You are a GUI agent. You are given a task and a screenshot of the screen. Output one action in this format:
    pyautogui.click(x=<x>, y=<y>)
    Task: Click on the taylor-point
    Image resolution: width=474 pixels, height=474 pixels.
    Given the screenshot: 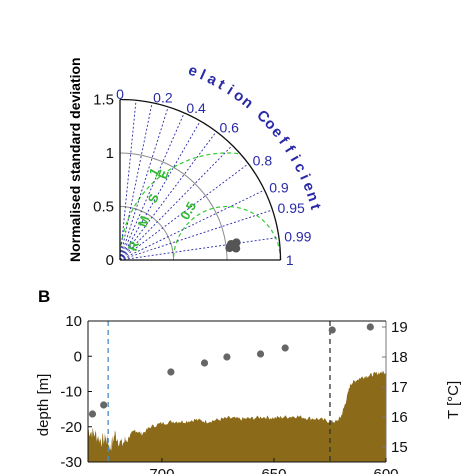 What is the action you would take?
    pyautogui.click(x=236, y=242)
    